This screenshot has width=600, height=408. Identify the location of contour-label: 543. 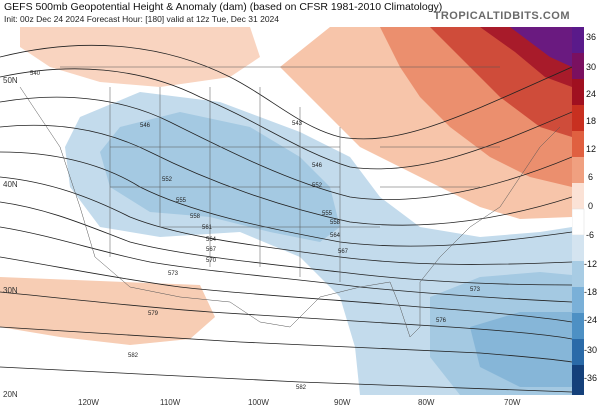
(297, 124).